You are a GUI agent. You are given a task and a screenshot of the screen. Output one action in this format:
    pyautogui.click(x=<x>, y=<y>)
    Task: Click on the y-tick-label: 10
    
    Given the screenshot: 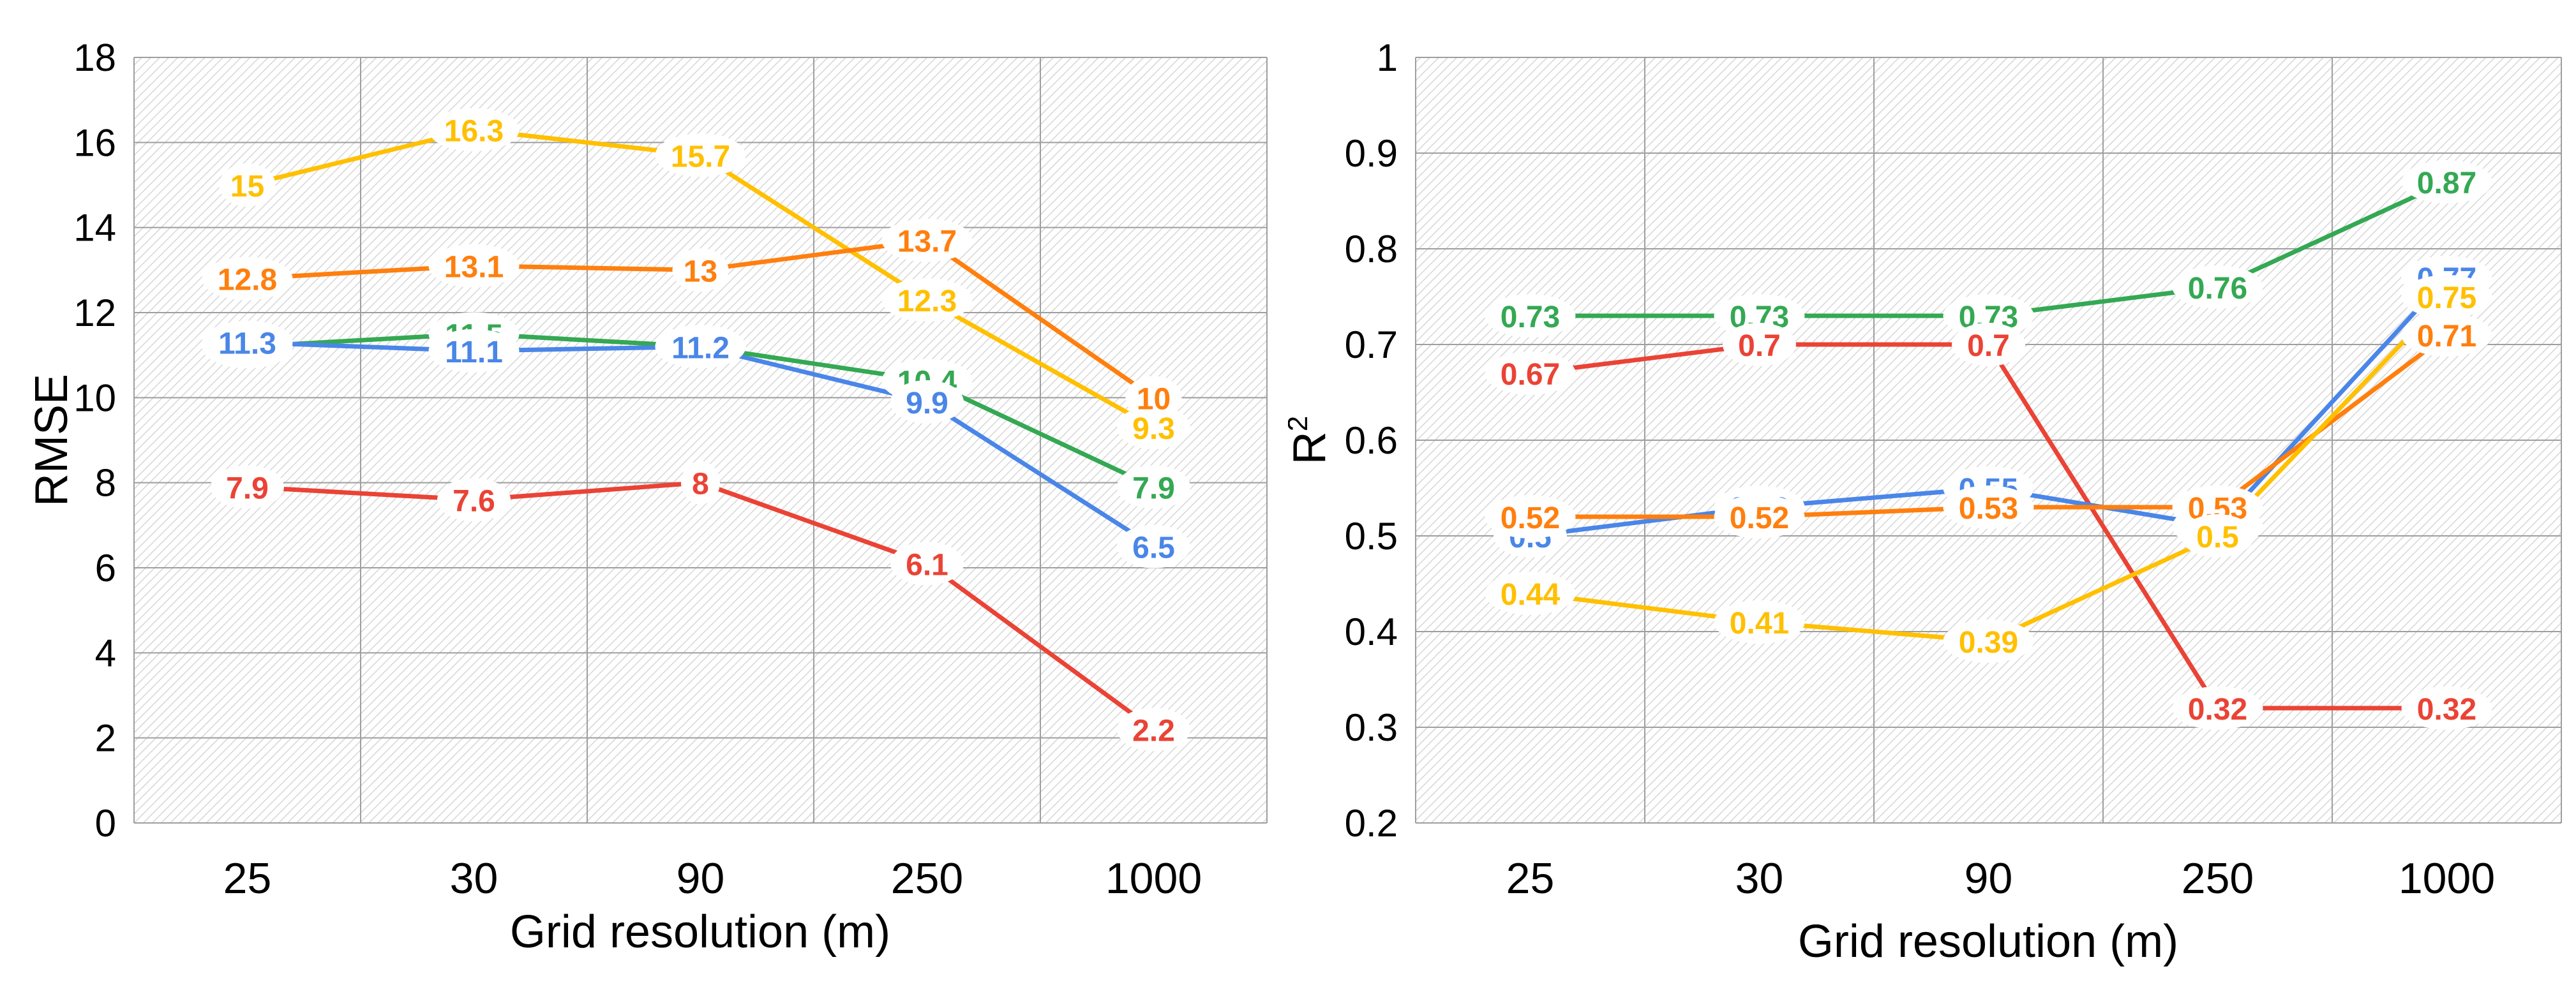 What is the action you would take?
    pyautogui.click(x=94, y=398)
    